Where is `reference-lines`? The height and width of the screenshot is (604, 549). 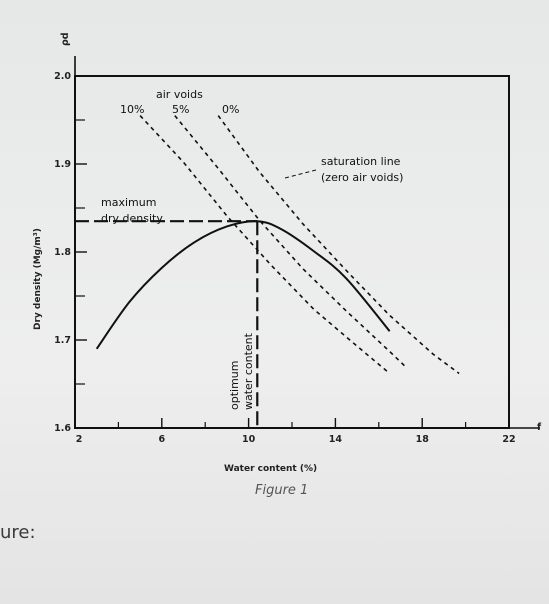
reference-lines is located at coordinates (167, 324).